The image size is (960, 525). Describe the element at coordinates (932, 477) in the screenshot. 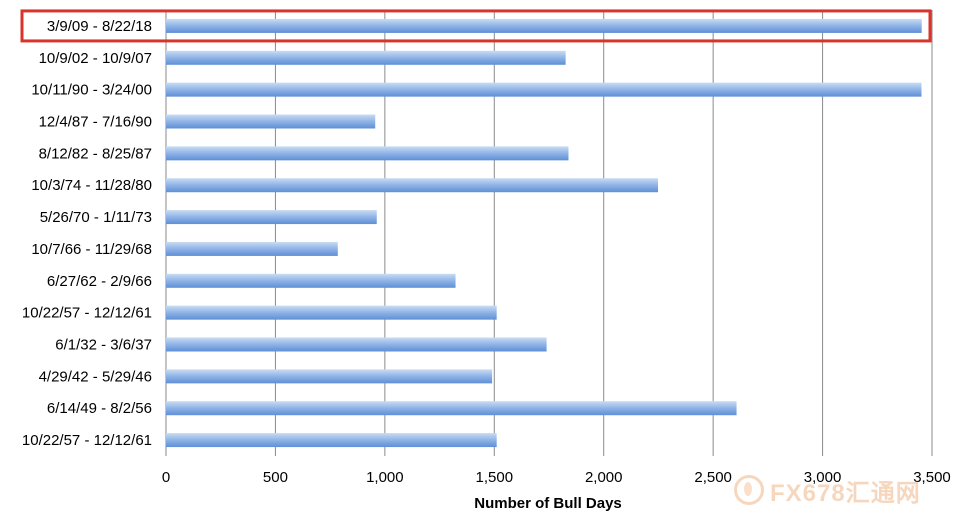

I see `x-tick-label: 3,500` at that location.